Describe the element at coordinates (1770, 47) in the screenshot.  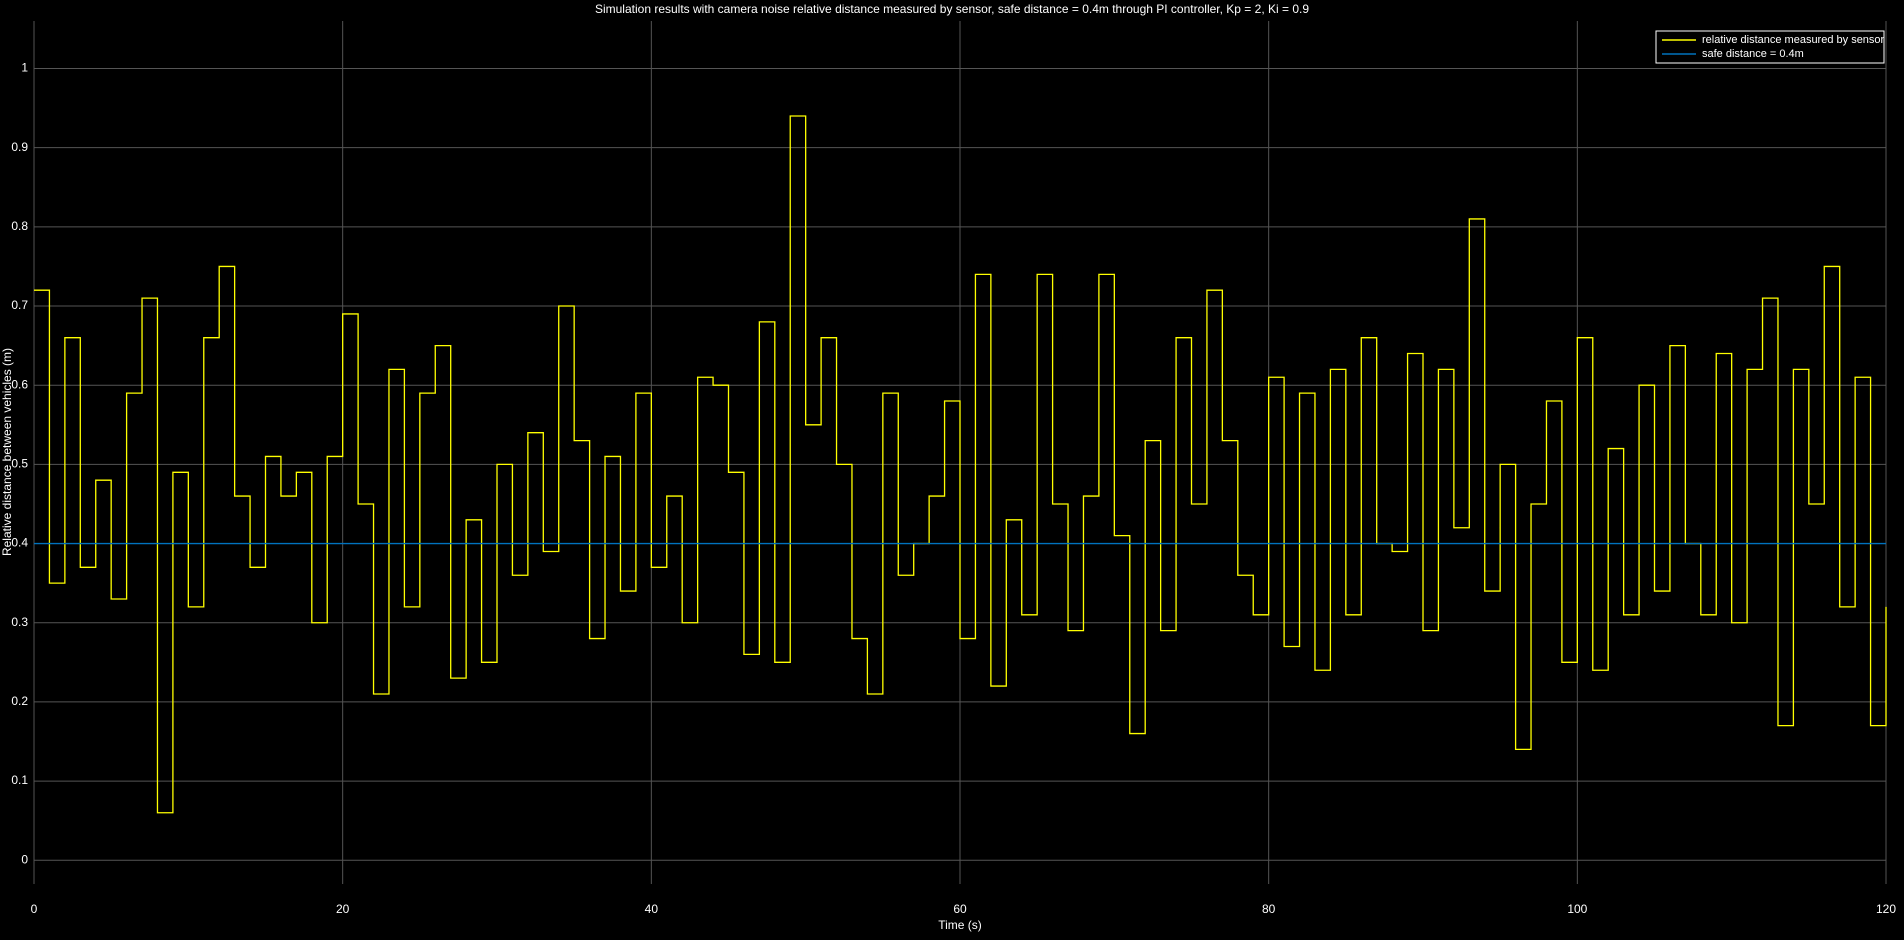
I see `legend-box` at that location.